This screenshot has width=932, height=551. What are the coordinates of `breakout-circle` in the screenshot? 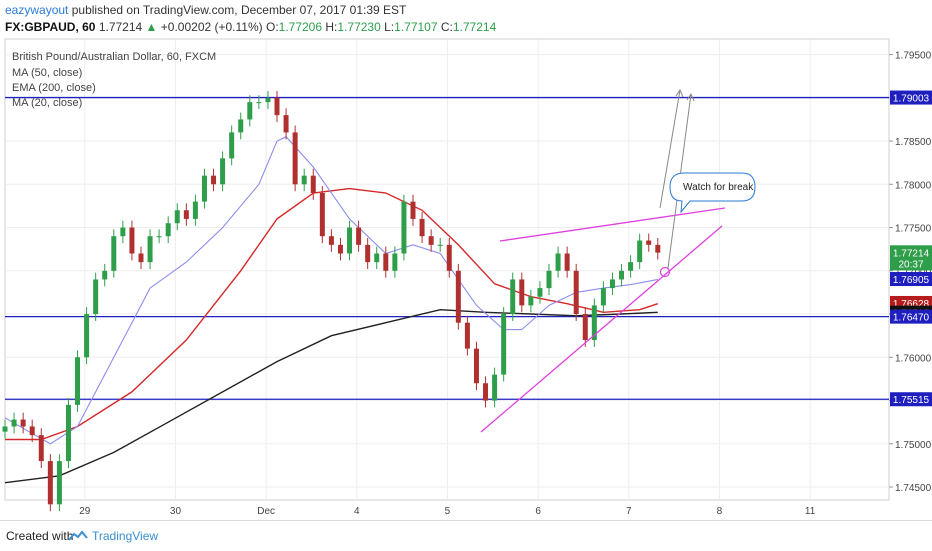 It's located at (665, 272).